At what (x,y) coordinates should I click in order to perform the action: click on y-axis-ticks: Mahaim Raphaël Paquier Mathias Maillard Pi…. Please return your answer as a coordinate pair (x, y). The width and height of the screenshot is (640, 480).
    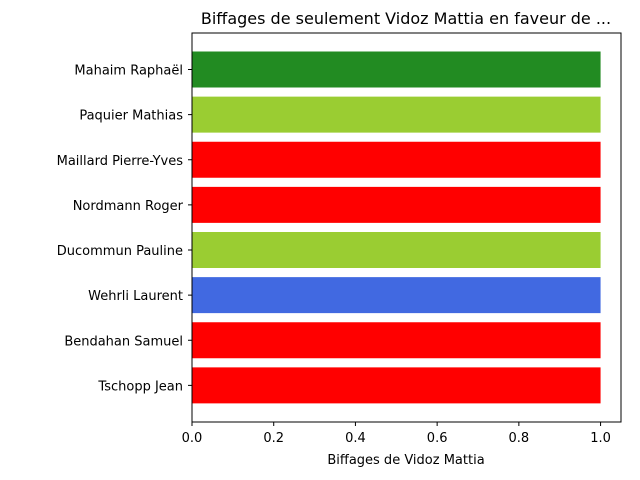
    Looking at the image, I should click on (124, 229).